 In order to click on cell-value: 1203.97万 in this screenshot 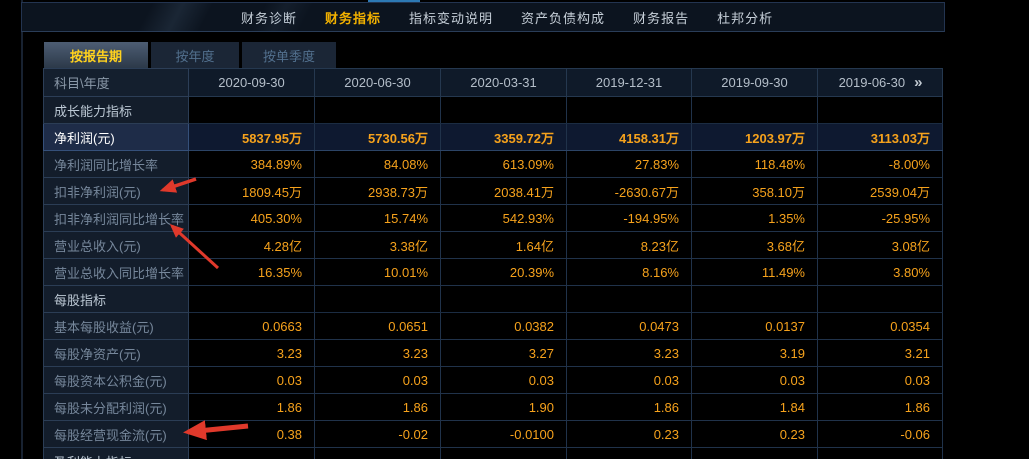, I will do `click(754, 137)`.